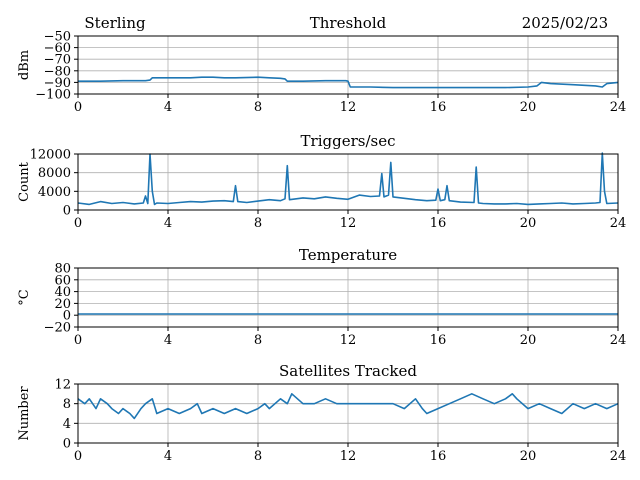 The height and width of the screenshot is (480, 640). Describe the element at coordinates (348, 23) in the screenshot. I see `chart-title: Threshold` at that location.